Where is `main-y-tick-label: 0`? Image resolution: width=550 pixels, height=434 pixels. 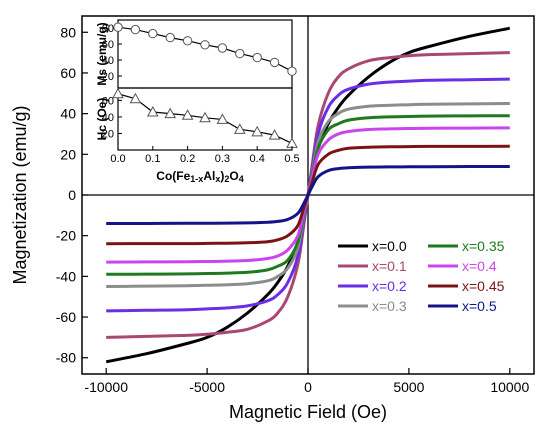 main-y-tick-label: 0 is located at coordinates (72, 195).